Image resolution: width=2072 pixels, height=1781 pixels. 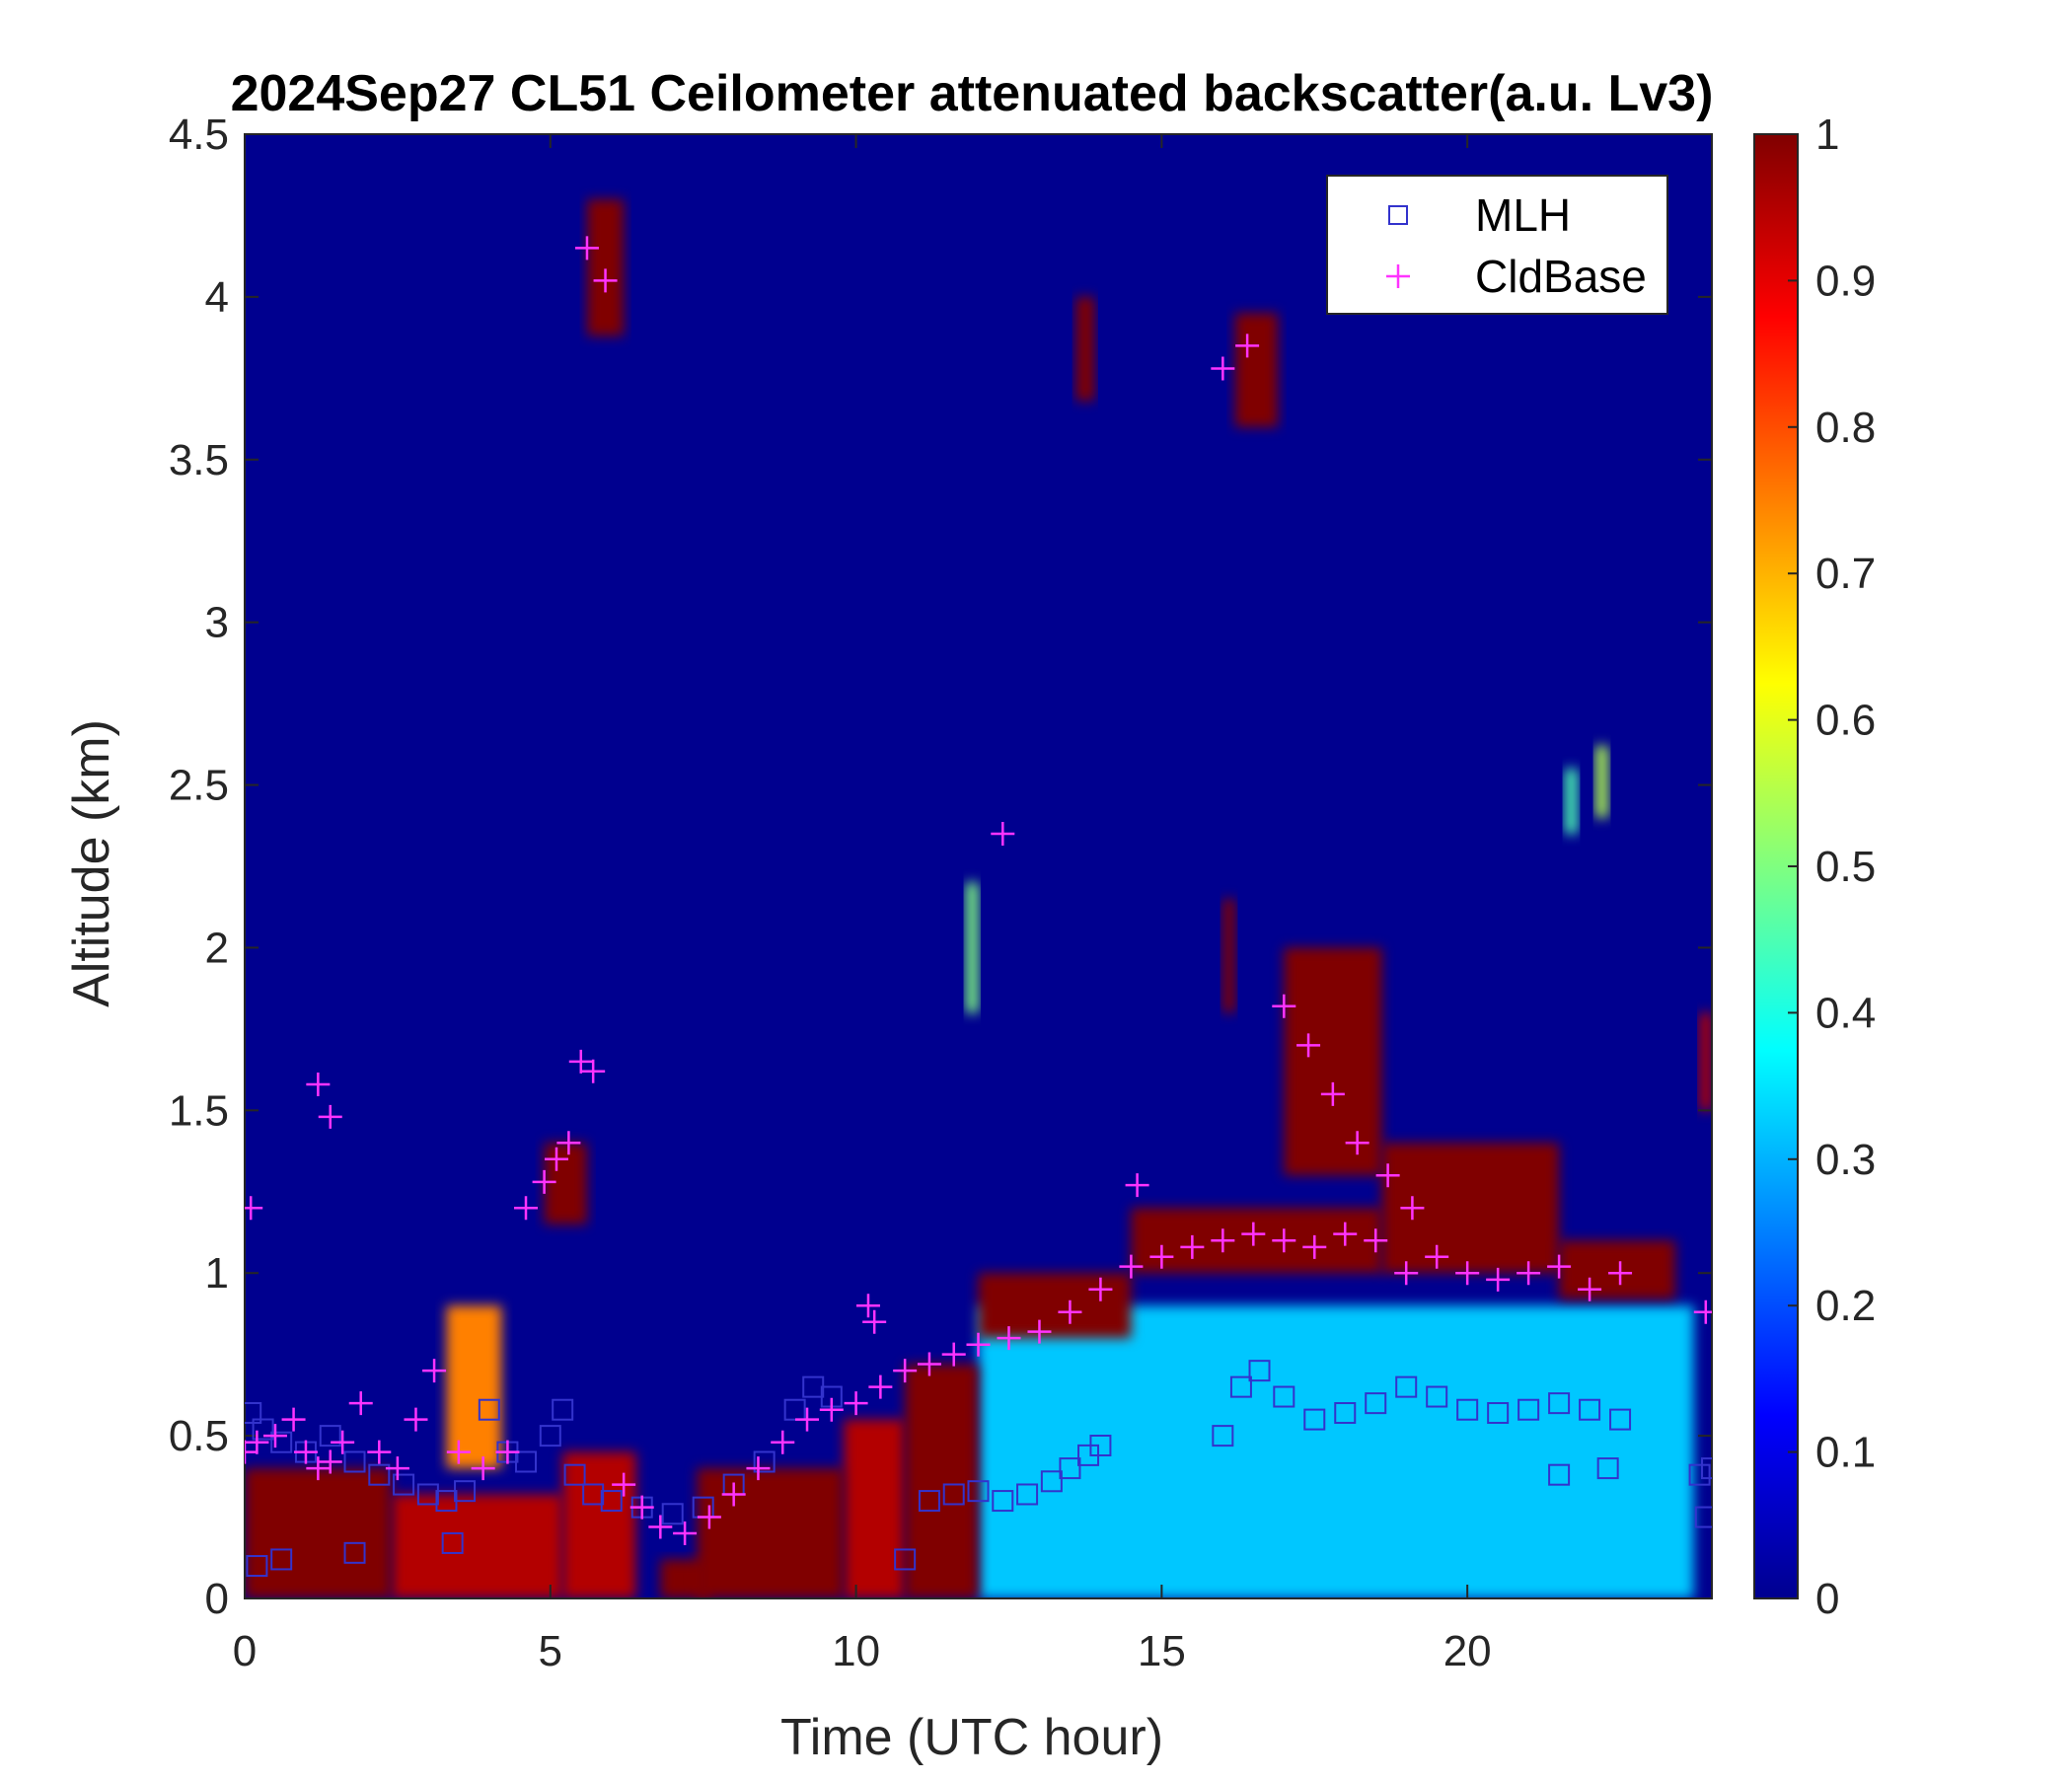 I want to click on y-tick-label: 2, so click(x=217, y=948).